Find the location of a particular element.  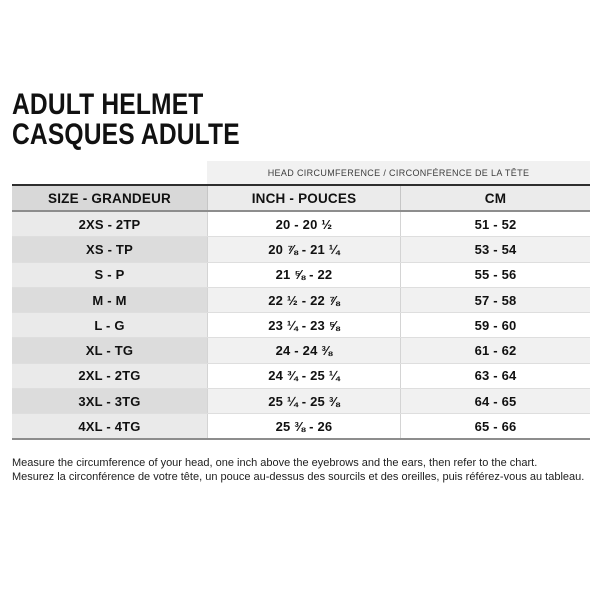

size-cell: 3XL - 3TG is located at coordinates (109, 401).